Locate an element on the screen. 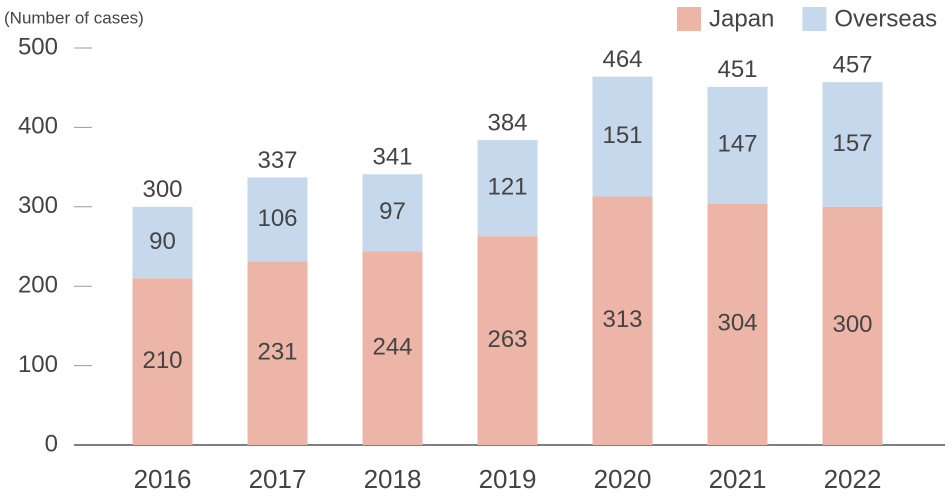  value-label: 304 is located at coordinates (737, 323).